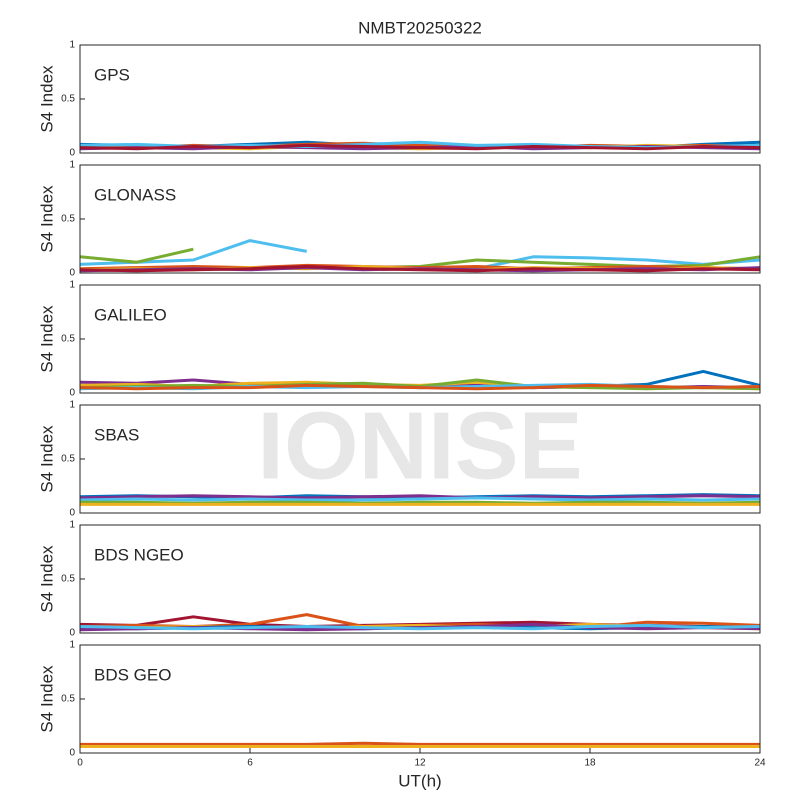 Image resolution: width=800 pixels, height=800 pixels. Describe the element at coordinates (112, 74) in the screenshot. I see `panel-label: GPS` at that location.